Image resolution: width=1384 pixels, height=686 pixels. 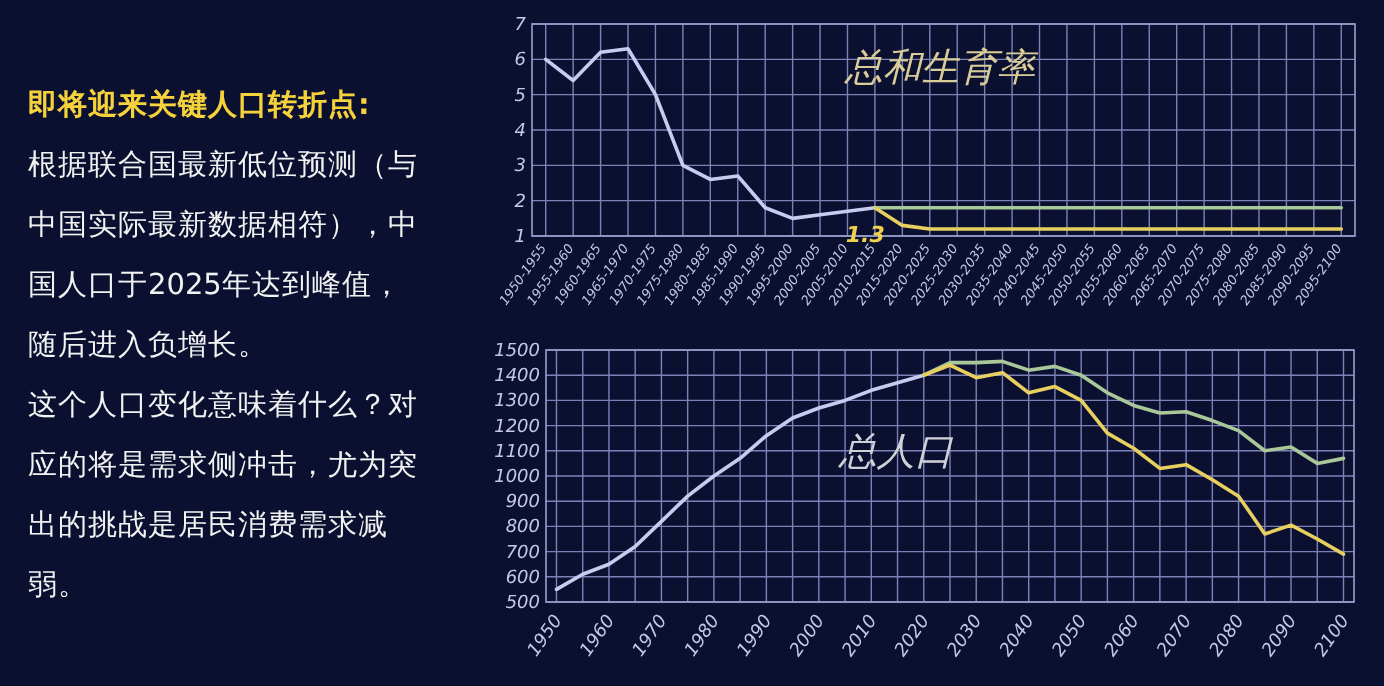 What do you see at coordinates (520, 202) in the screenshot?
I see `y-tick-label: 2` at bounding box center [520, 202].